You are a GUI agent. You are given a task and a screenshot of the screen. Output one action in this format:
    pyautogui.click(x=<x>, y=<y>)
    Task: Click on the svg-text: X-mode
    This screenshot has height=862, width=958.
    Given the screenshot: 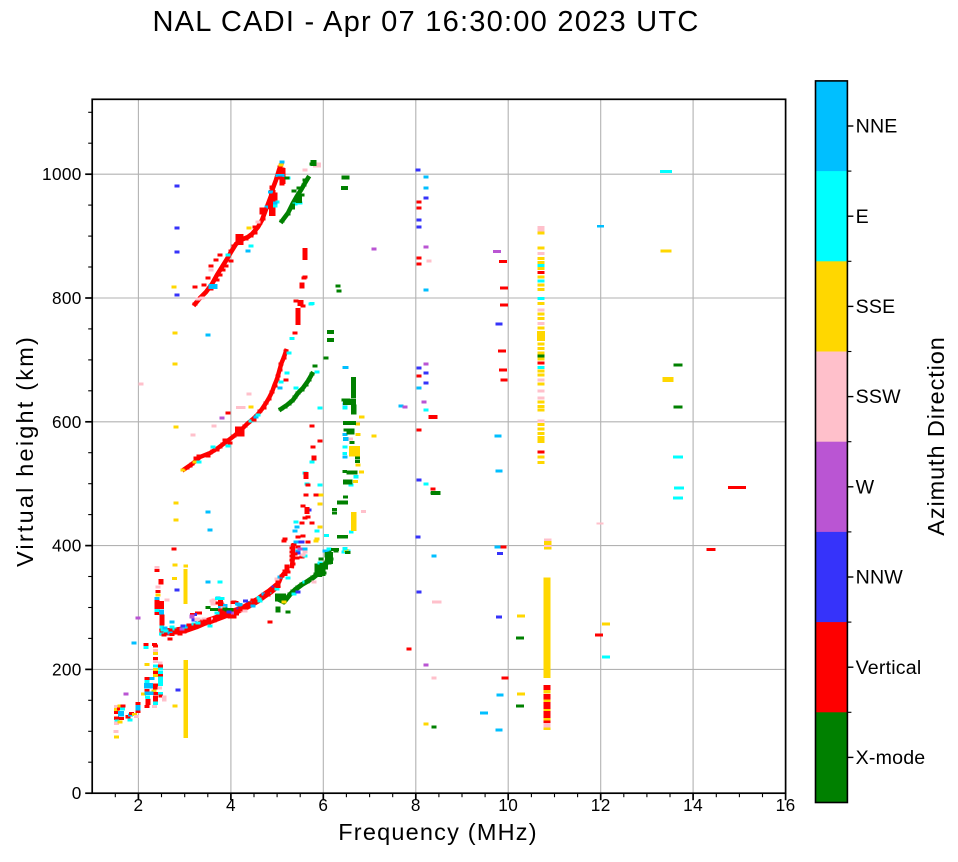 What is the action you would take?
    pyautogui.click(x=891, y=758)
    